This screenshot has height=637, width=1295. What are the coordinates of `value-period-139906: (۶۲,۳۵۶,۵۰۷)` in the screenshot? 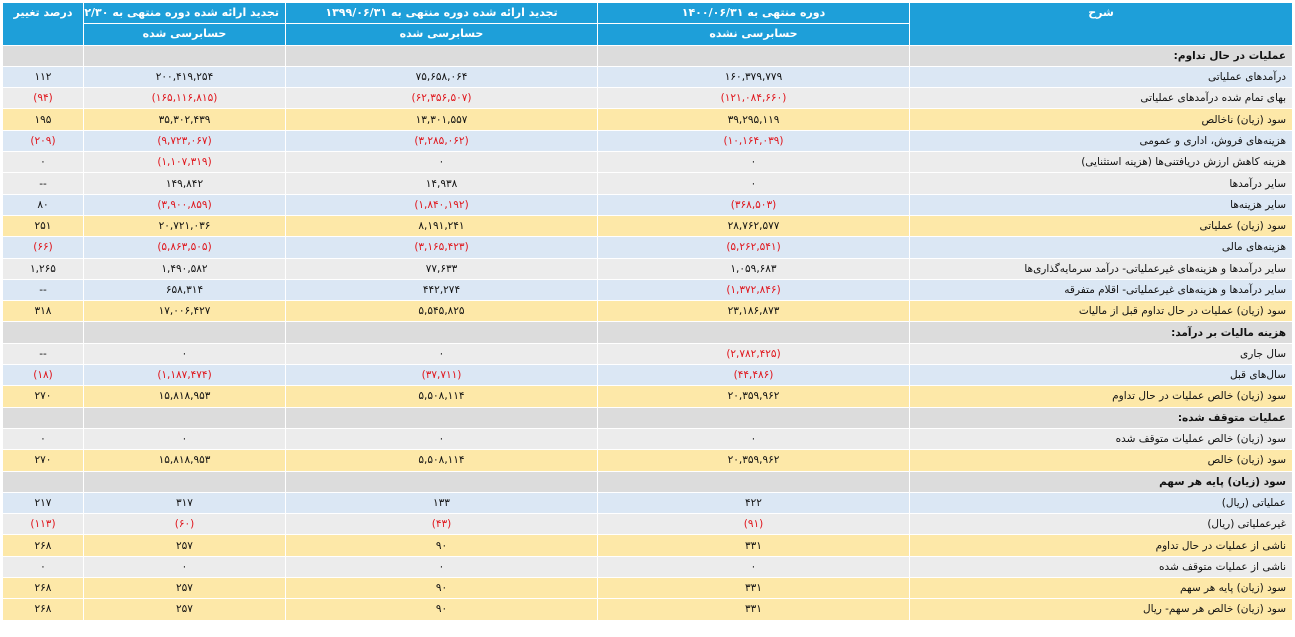 It's located at (441, 98).